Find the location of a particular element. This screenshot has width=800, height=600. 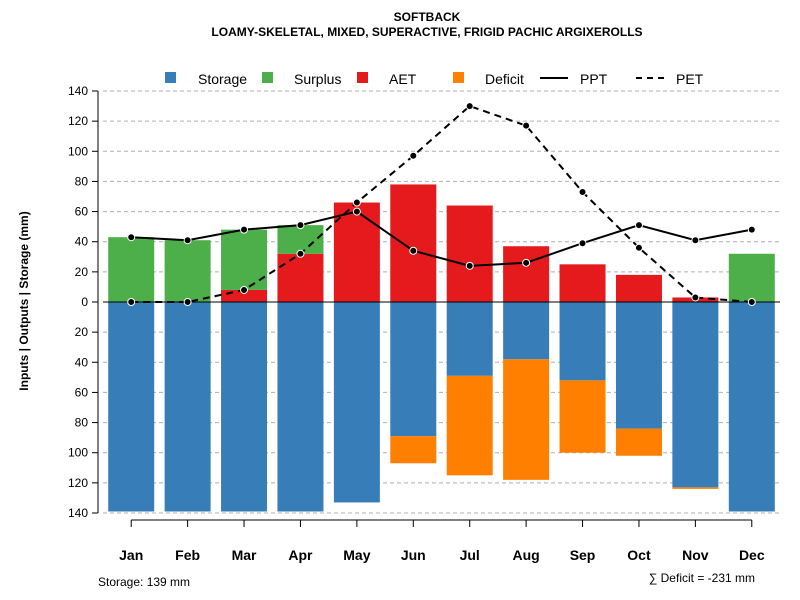

ppt-point-dec is located at coordinates (751, 229).